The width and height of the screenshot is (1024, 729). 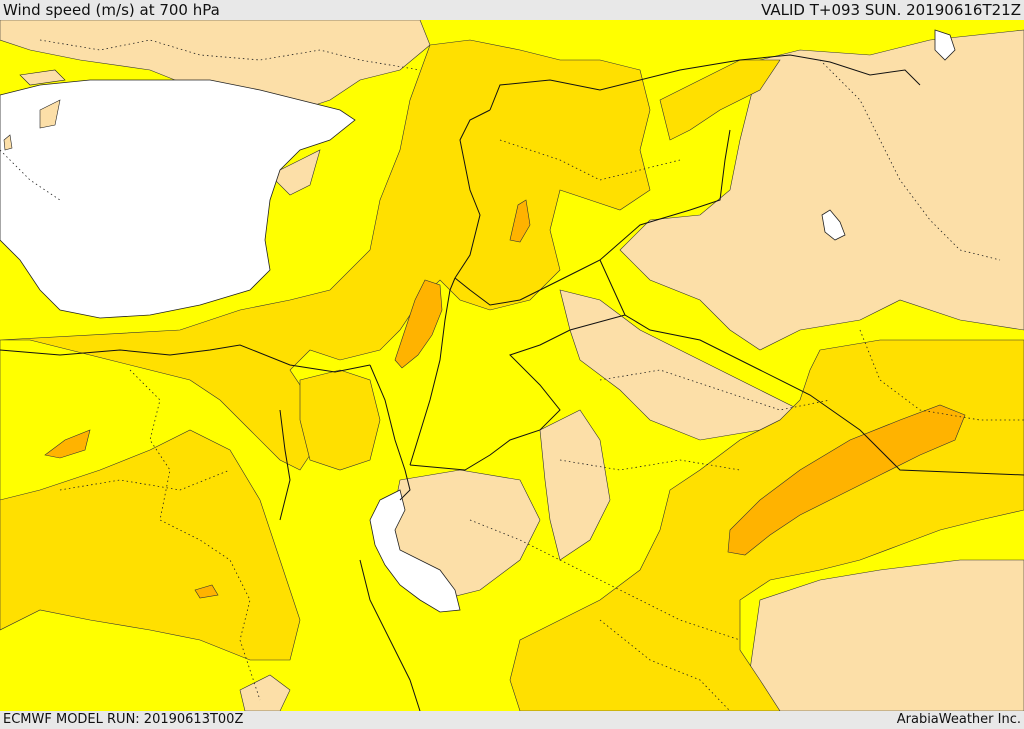 I want to click on red-sea-north, so click(x=415, y=551).